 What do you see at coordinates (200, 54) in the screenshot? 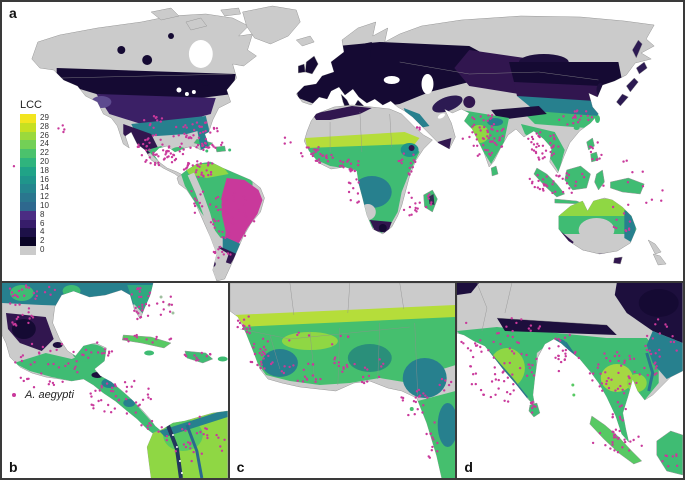
I see `hudson-bay` at bounding box center [200, 54].